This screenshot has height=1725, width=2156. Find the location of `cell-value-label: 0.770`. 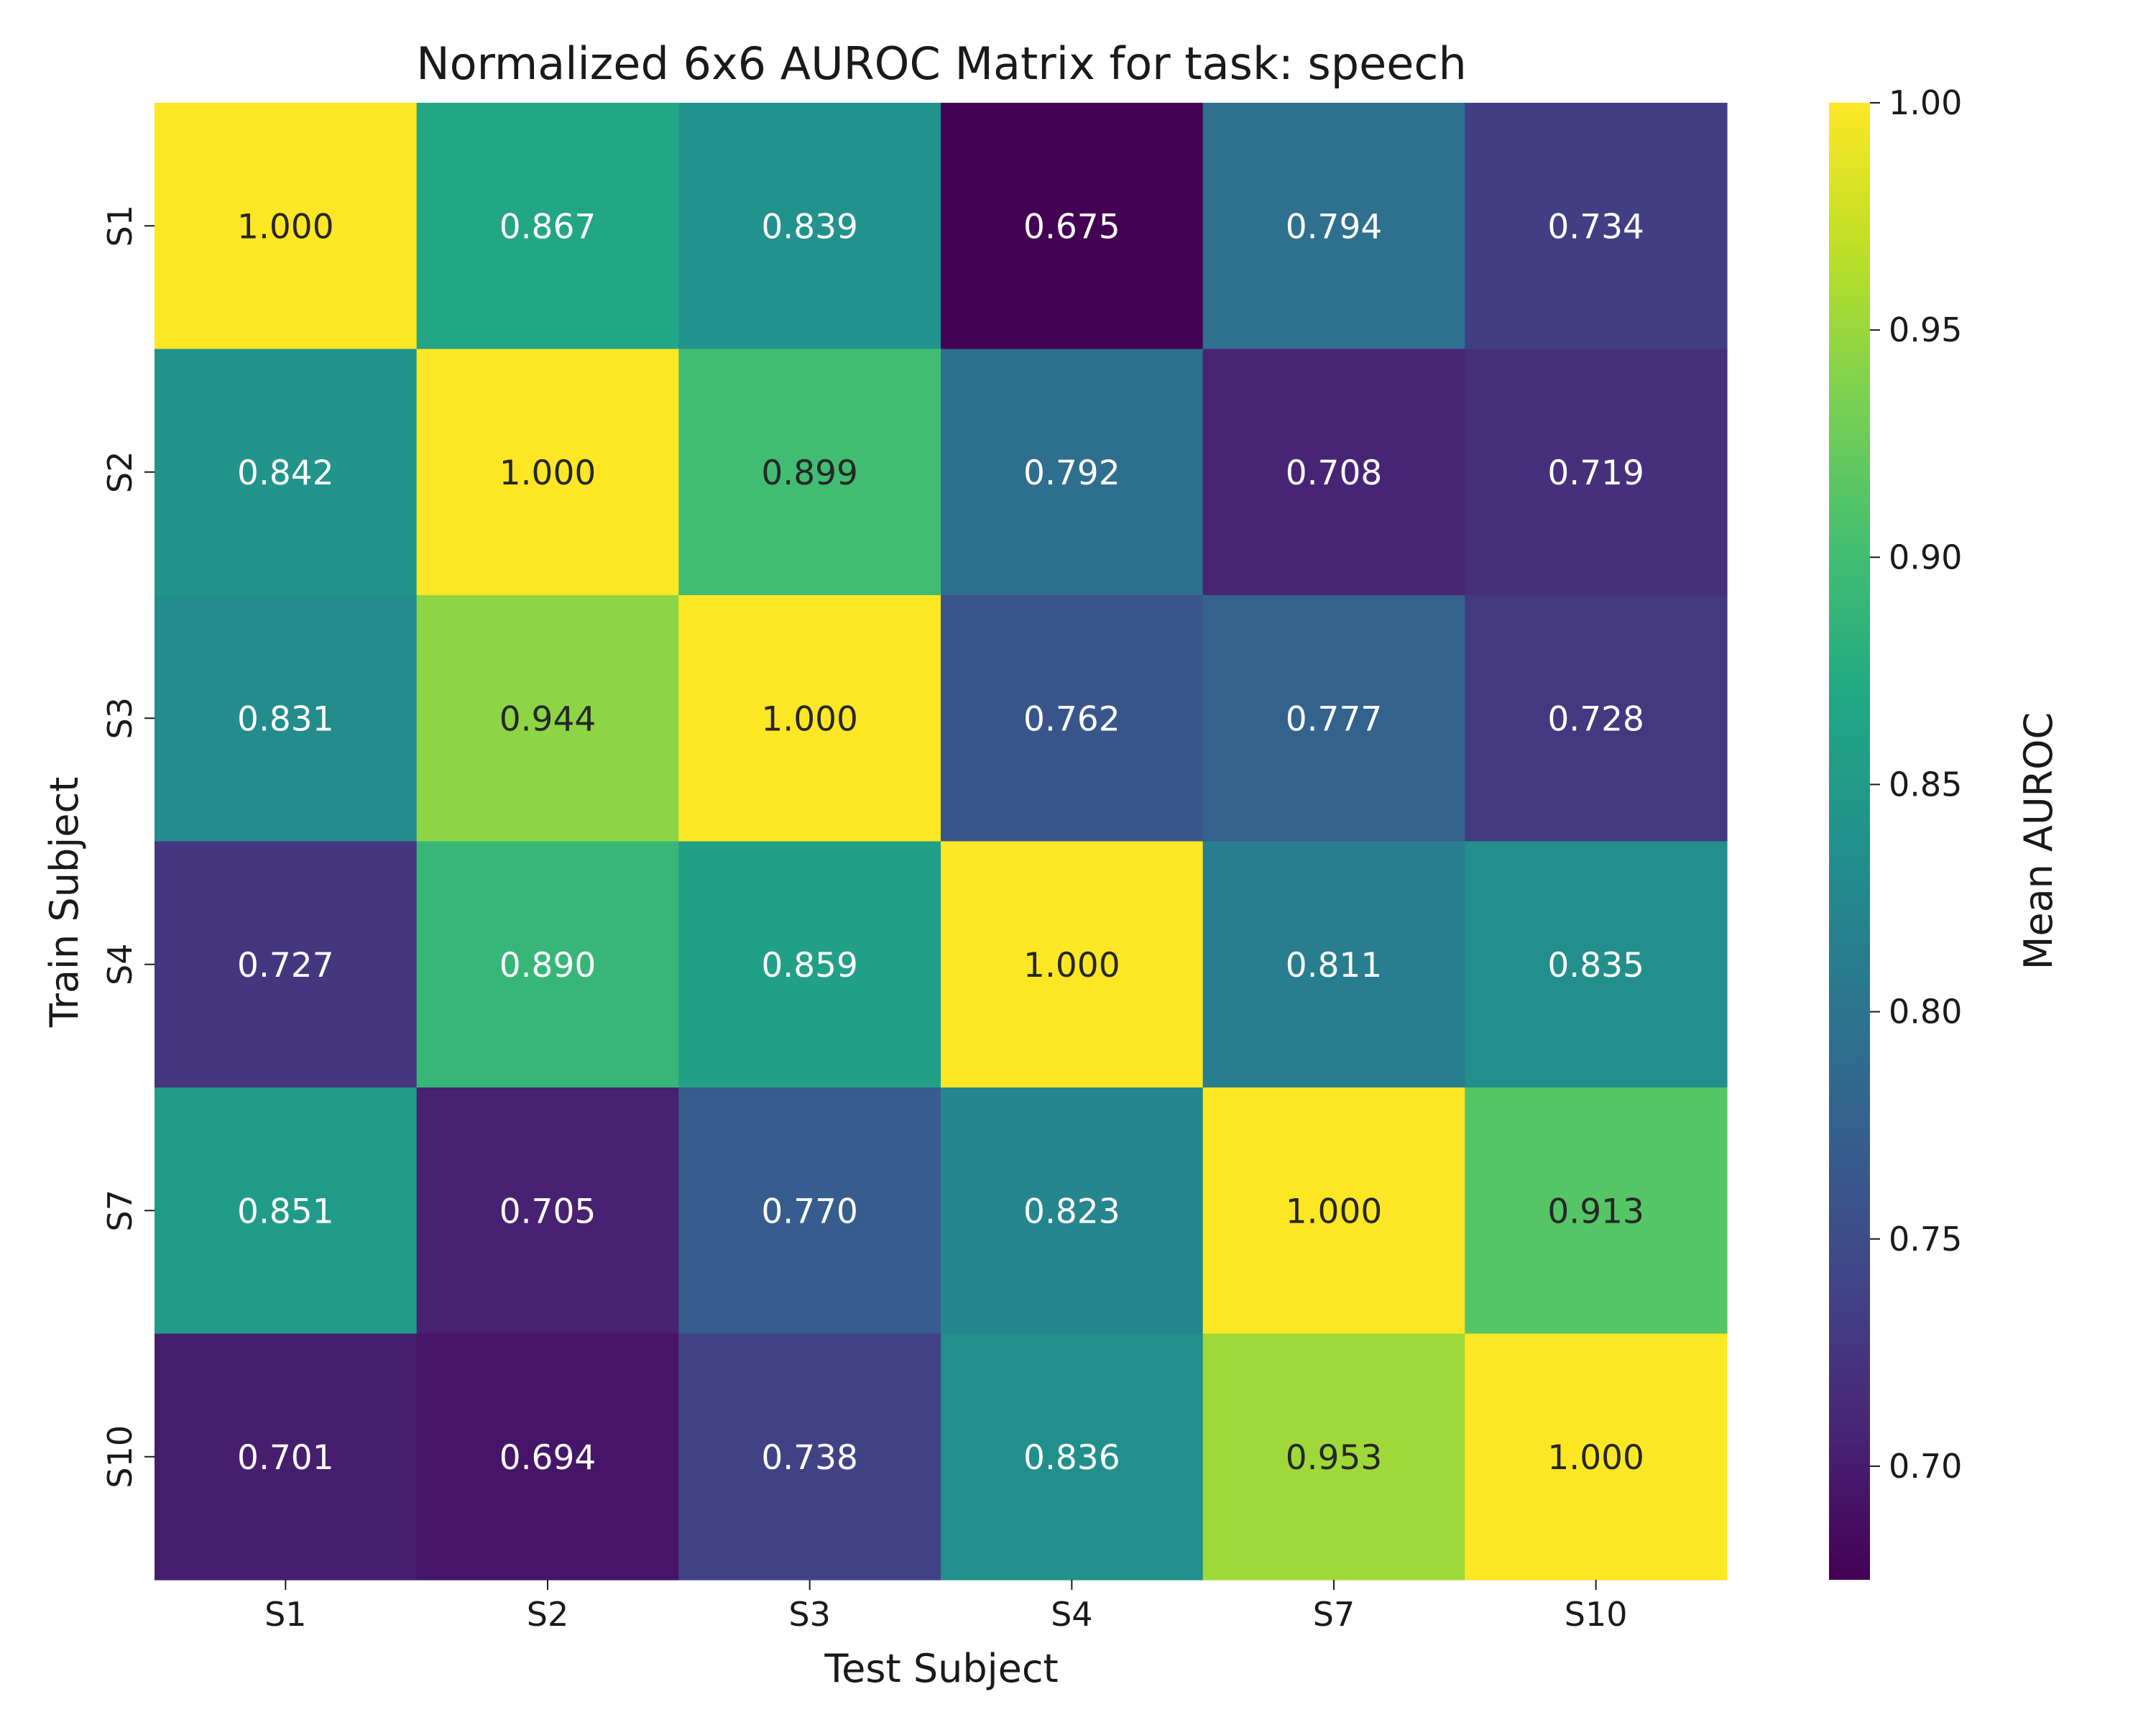

cell-value-label: 0.770 is located at coordinates (809, 1211).